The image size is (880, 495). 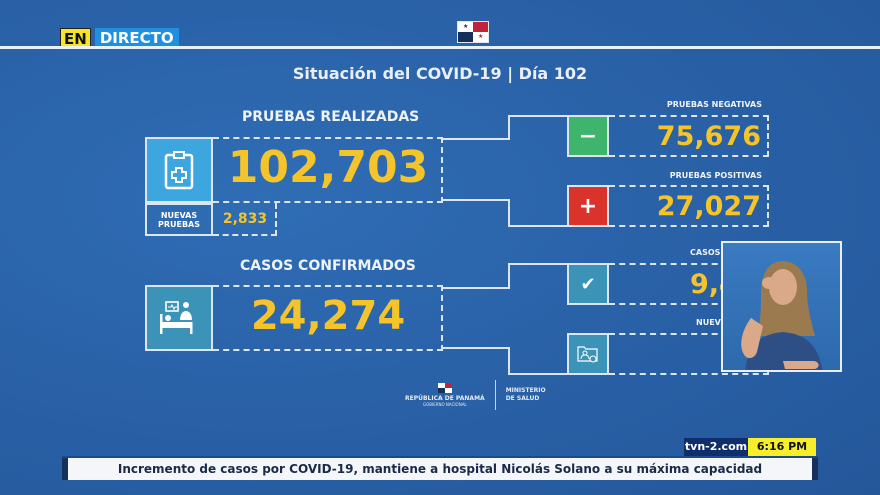 What do you see at coordinates (179, 170) in the screenshot?
I see `clipboard-medical-icon` at bounding box center [179, 170].